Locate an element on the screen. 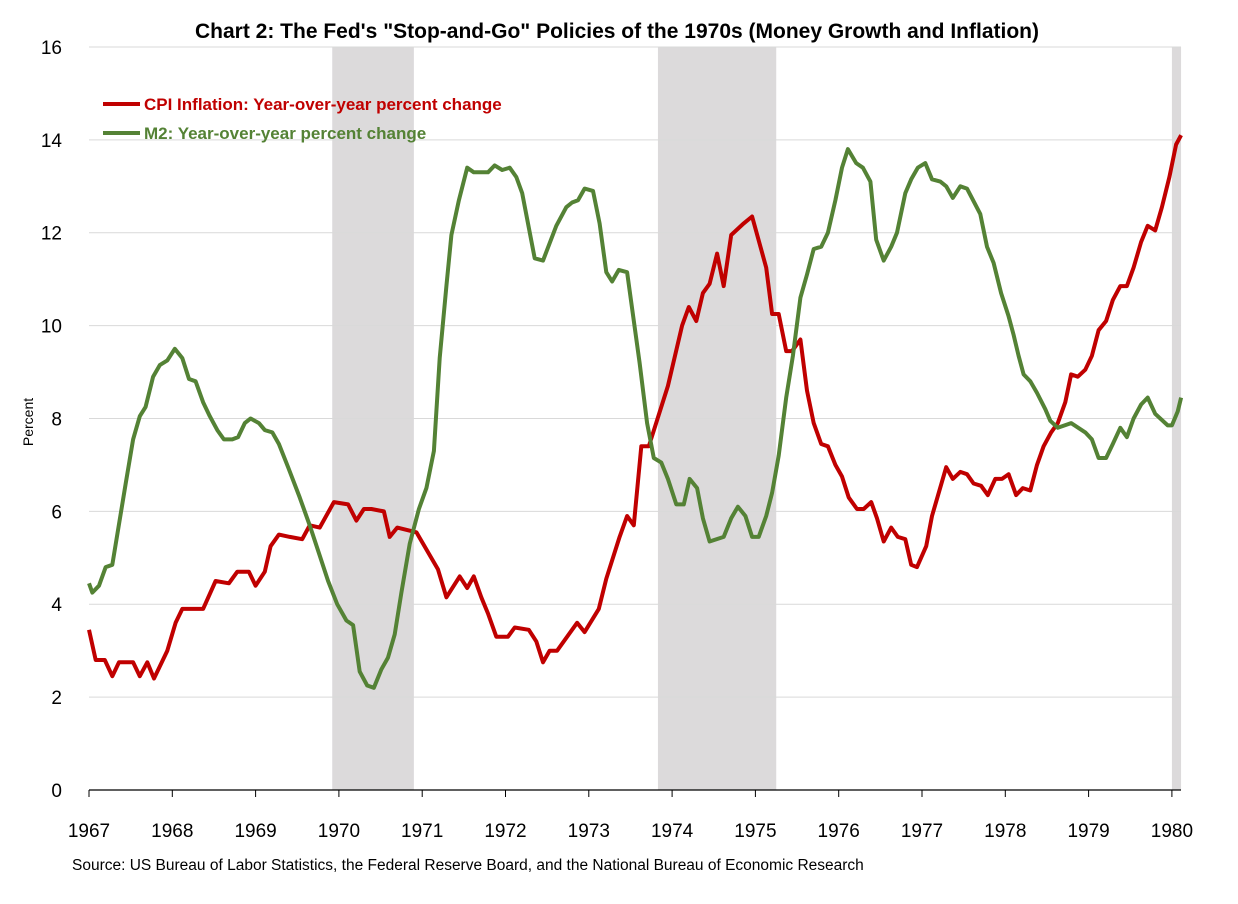  x-tick-label: 1972 is located at coordinates (505, 831).